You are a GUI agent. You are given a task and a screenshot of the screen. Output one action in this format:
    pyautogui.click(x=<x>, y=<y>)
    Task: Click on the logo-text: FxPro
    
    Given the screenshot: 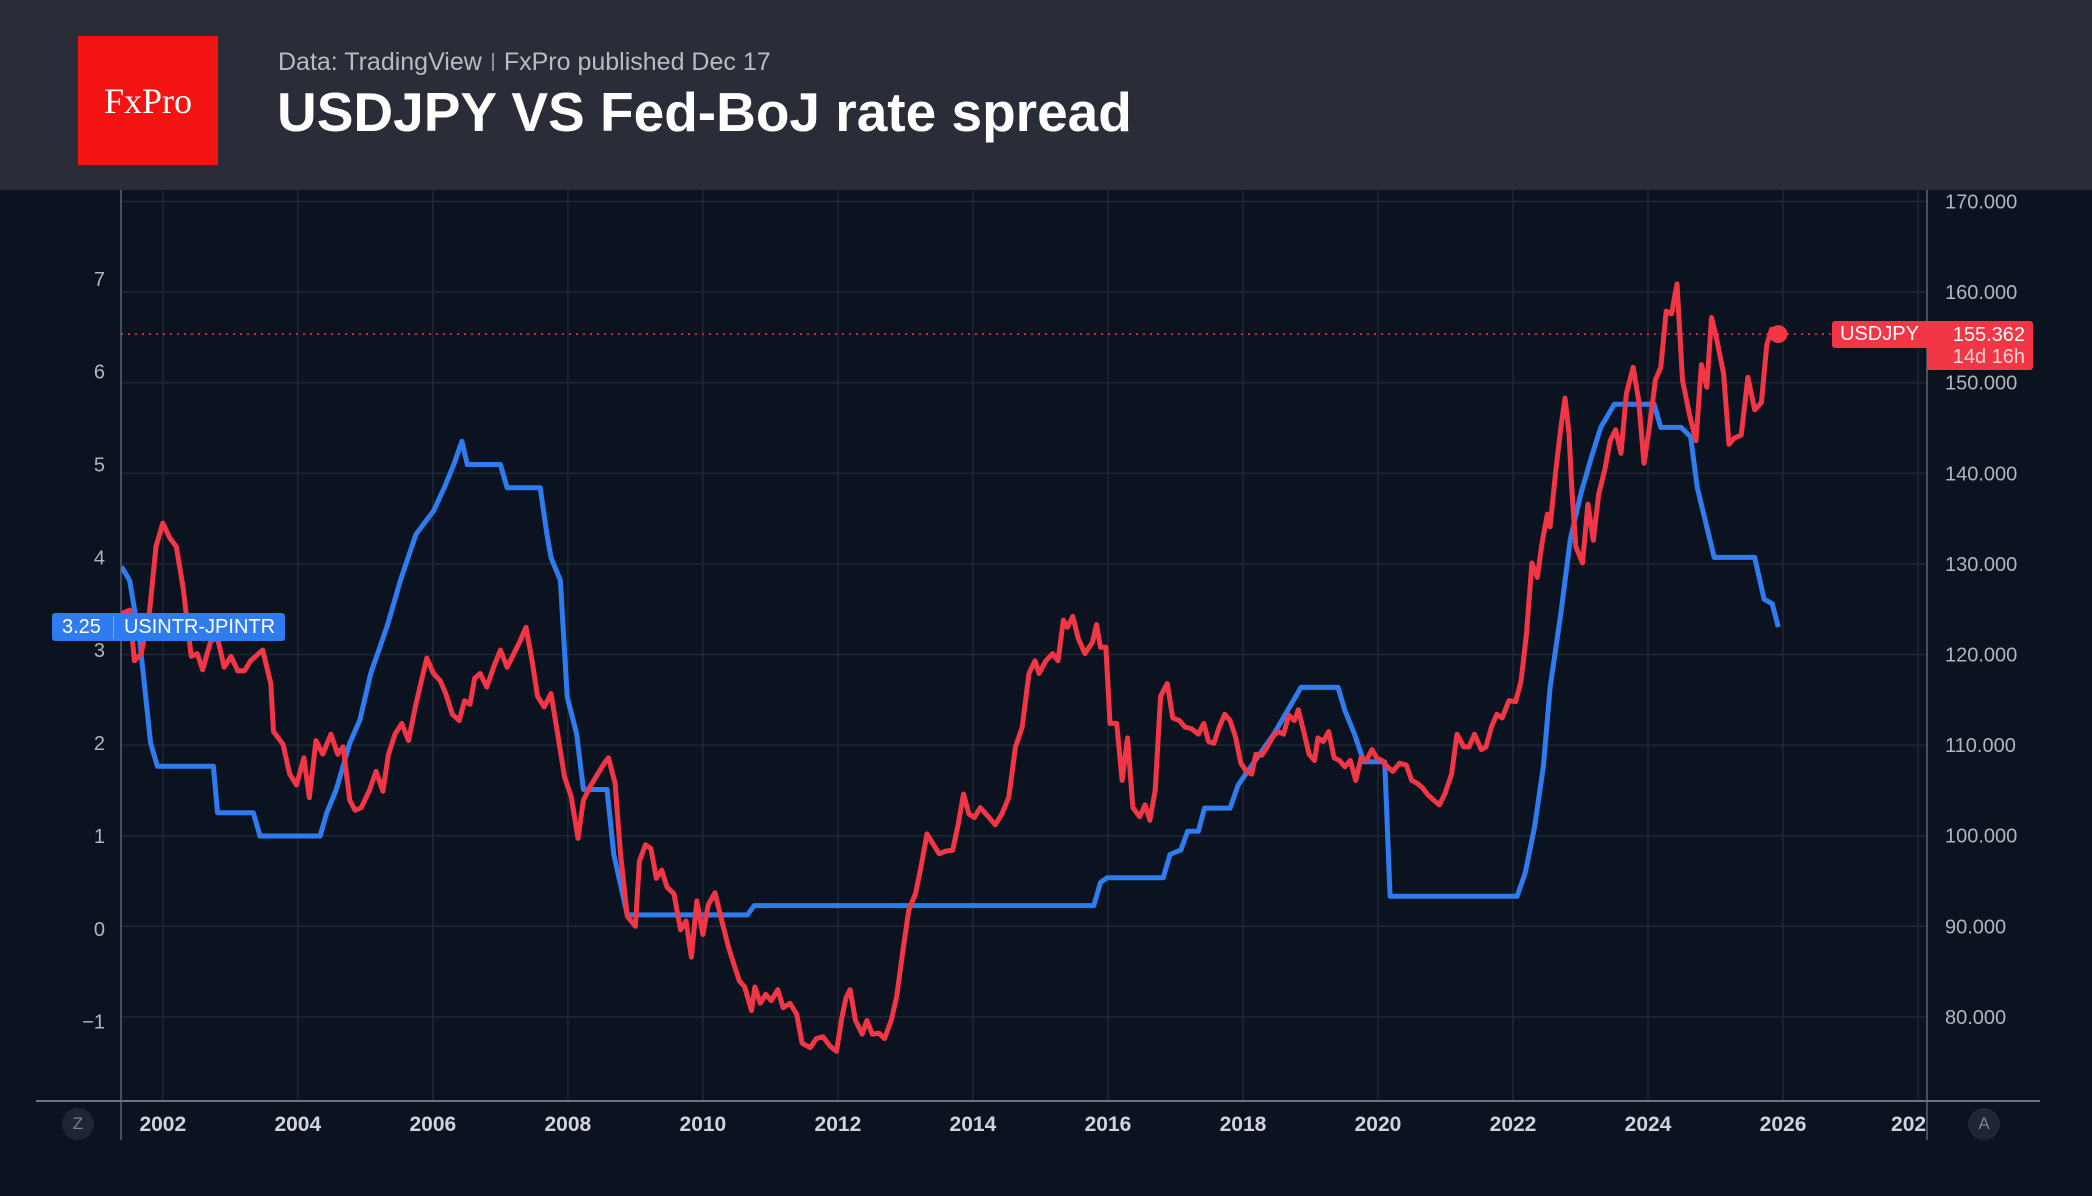 What is the action you would take?
    pyautogui.click(x=148, y=100)
    